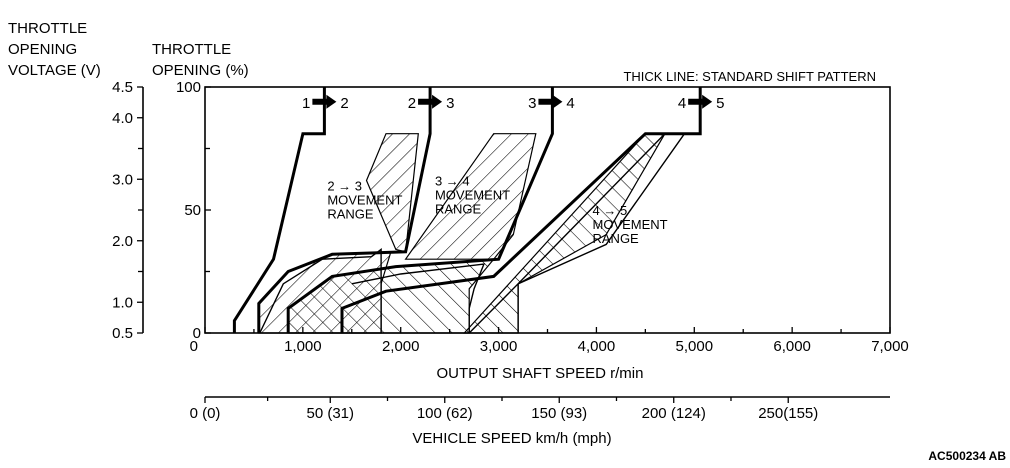 The image size is (1010, 468). Describe the element at coordinates (445, 413) in the screenshot. I see `speed-tick-label-2: 100 (62)` at that location.